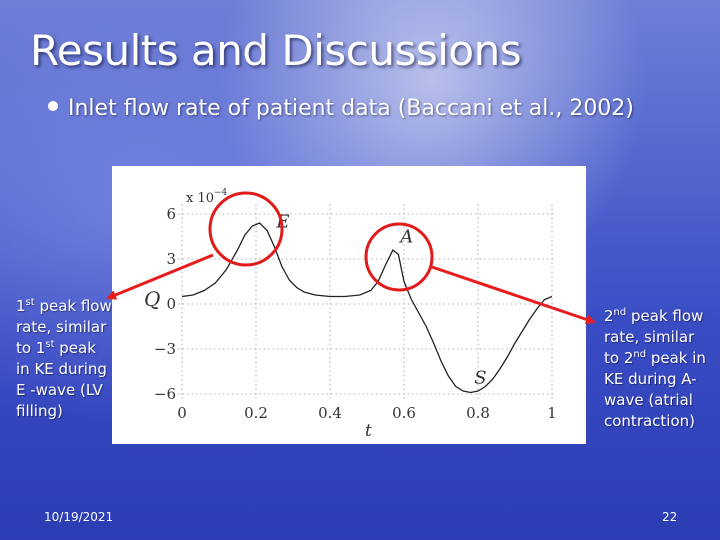 The height and width of the screenshot is (540, 720). Describe the element at coordinates (171, 304) in the screenshot. I see `y-tick-label: 0` at that location.